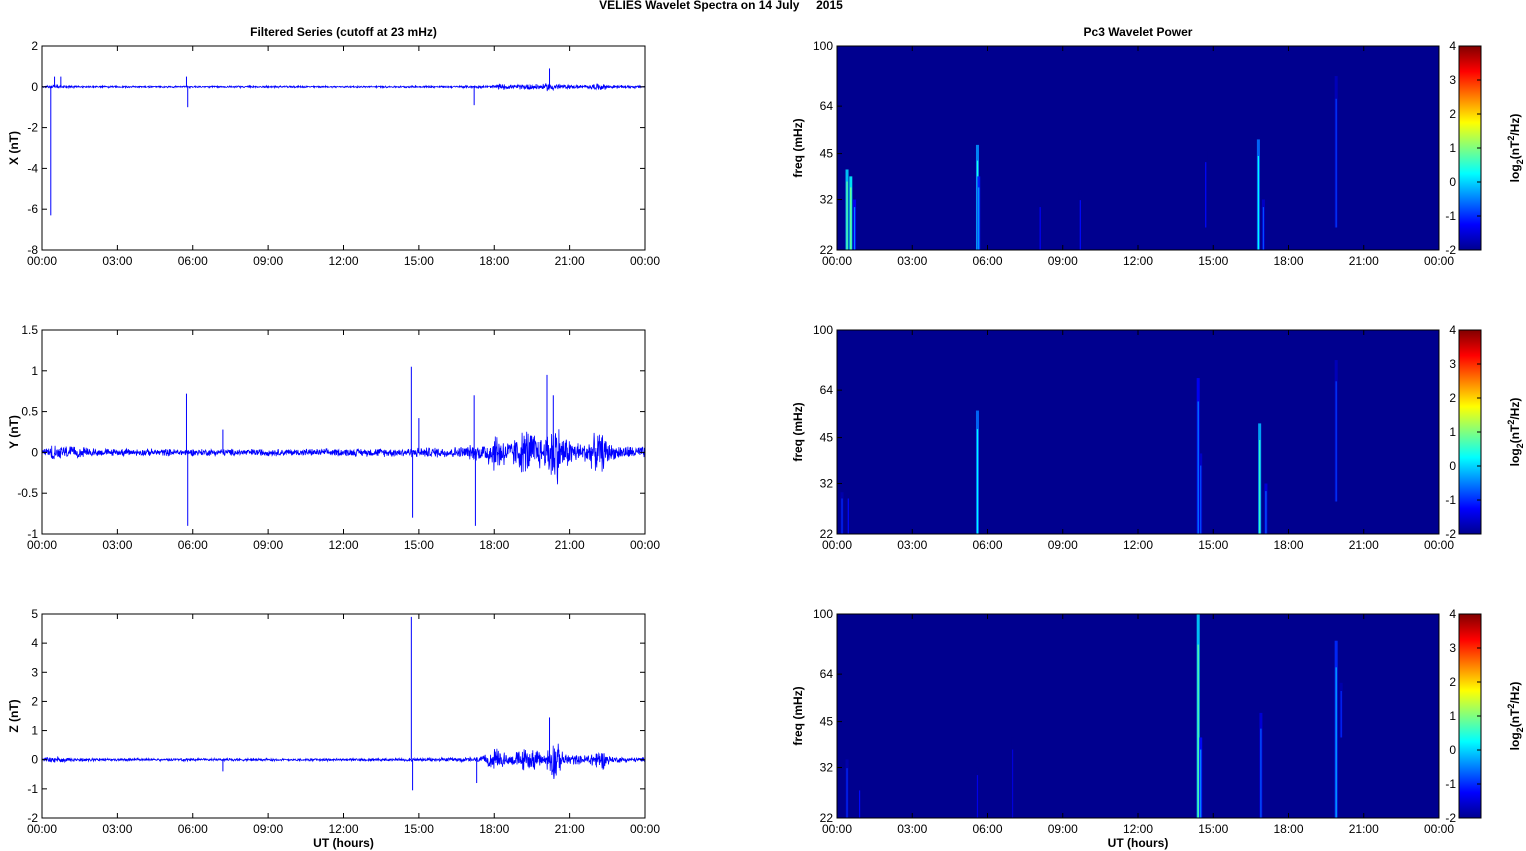 The width and height of the screenshot is (1526, 851). What do you see at coordinates (827, 484) in the screenshot?
I see `y-tick-label: 32` at bounding box center [827, 484].